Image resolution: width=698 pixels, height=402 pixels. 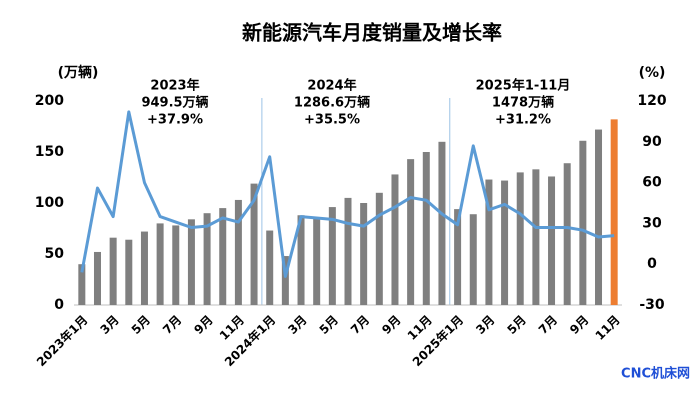 What do you see at coordinates (652, 183) in the screenshot?
I see `y2-tick-label: 60` at bounding box center [652, 183].